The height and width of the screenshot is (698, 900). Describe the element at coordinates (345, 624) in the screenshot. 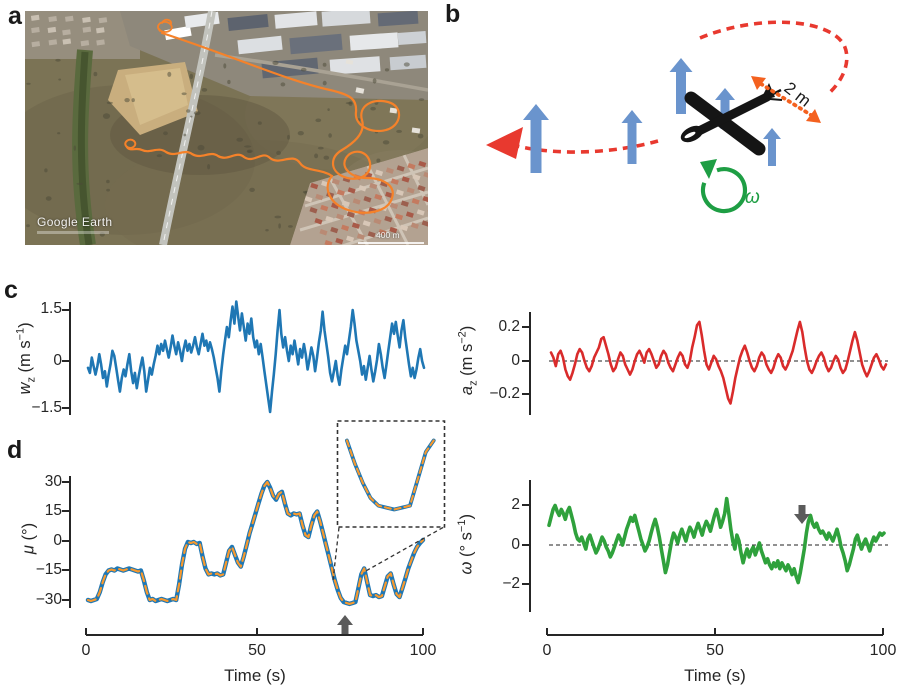

I see `mu-marker-arrow` at that location.